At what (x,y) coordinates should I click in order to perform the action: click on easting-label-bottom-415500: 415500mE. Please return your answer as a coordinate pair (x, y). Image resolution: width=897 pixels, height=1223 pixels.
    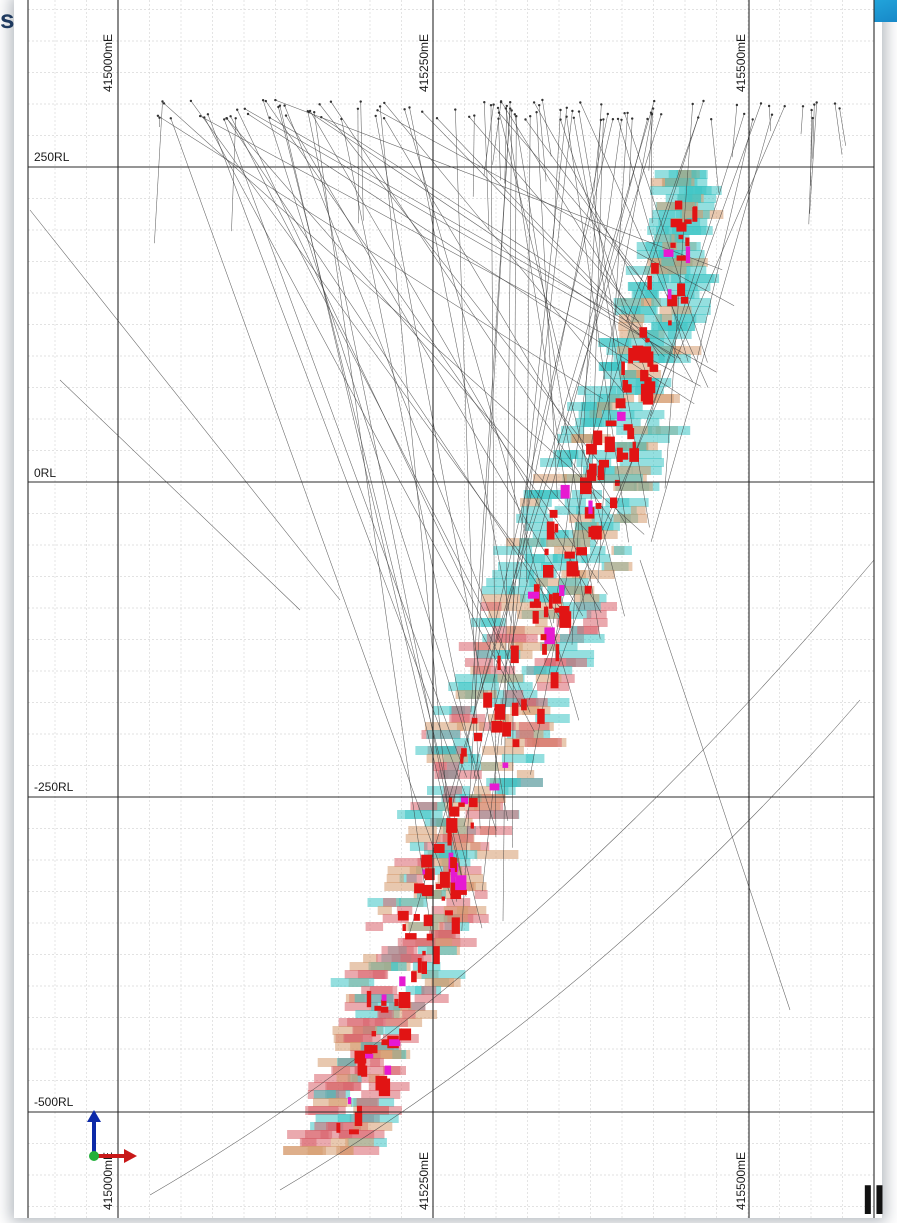
    Looking at the image, I should click on (741, 1181).